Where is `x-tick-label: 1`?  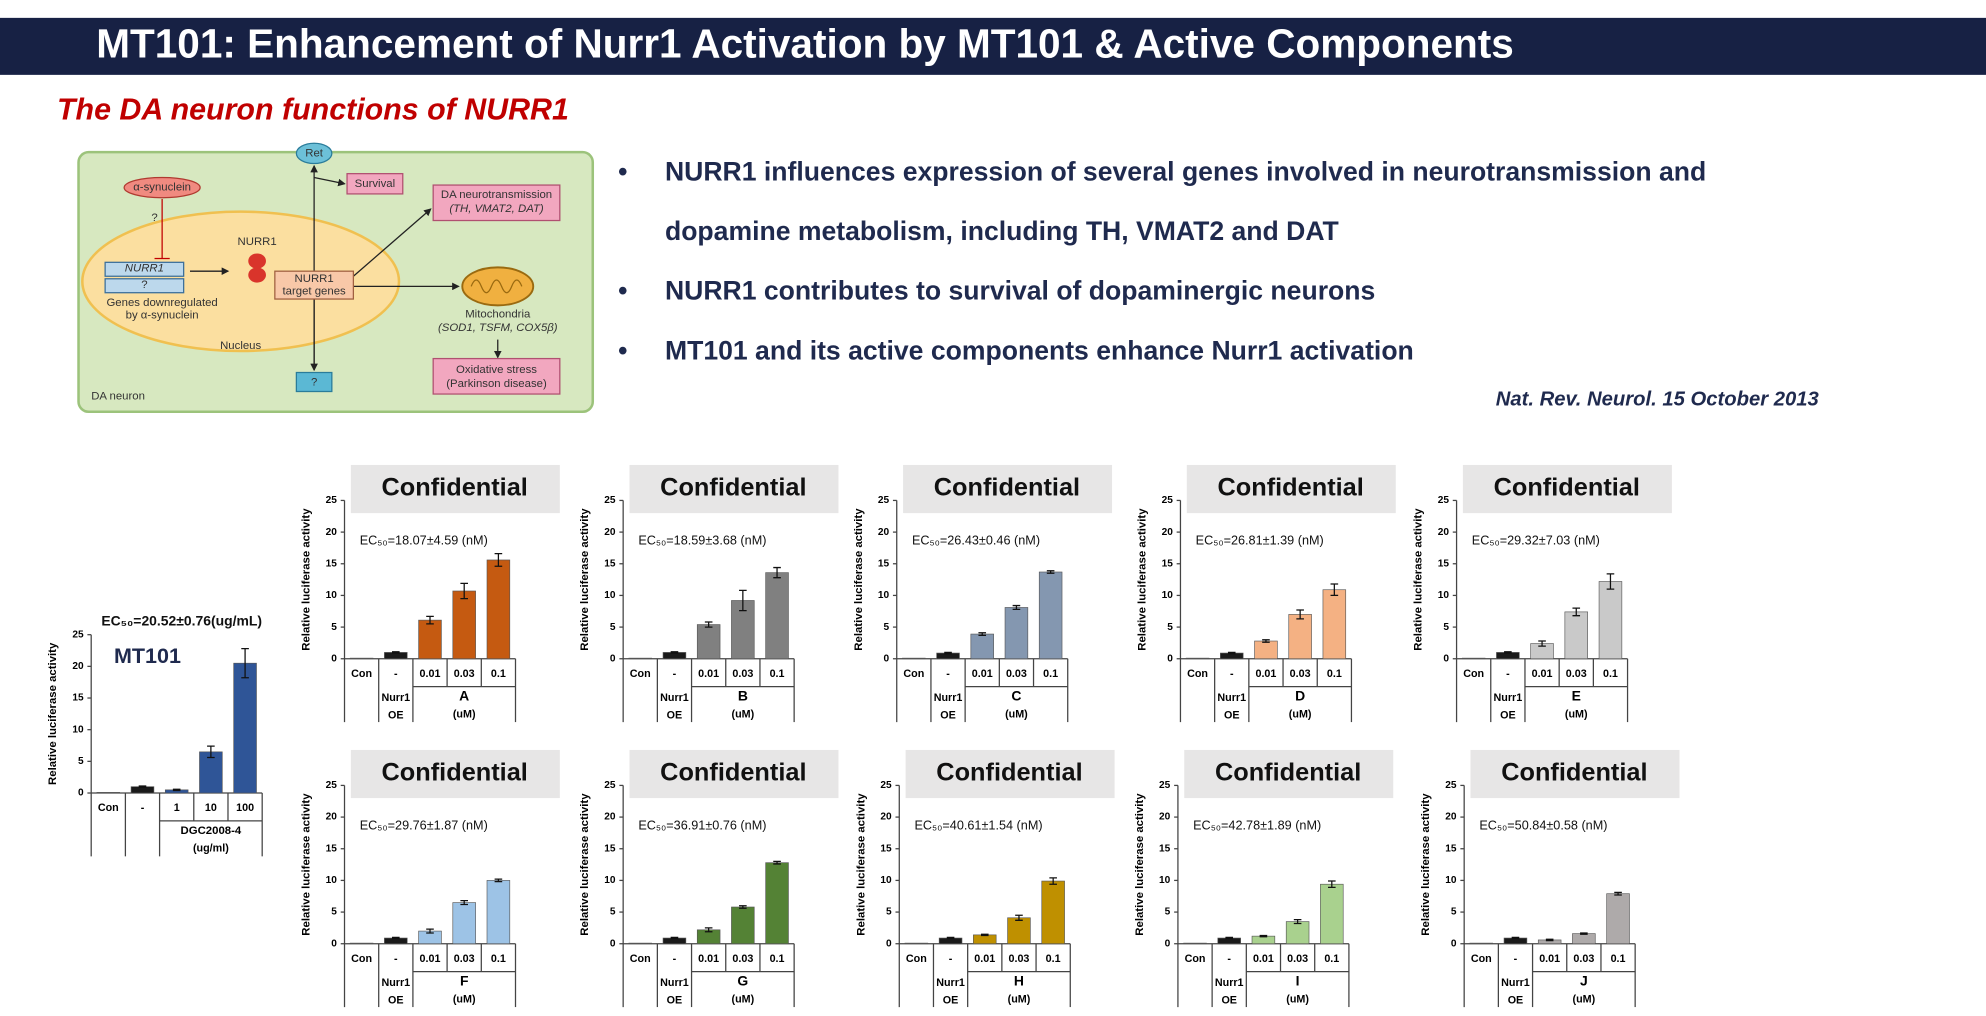
x-tick-label: 1 is located at coordinates (177, 808).